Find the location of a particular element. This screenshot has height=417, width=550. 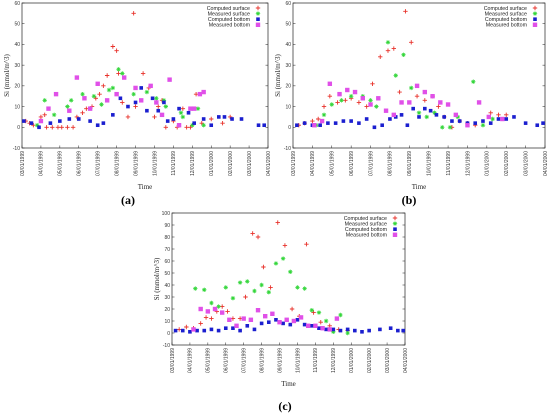

legend-marker is located at coordinates (258, 13).